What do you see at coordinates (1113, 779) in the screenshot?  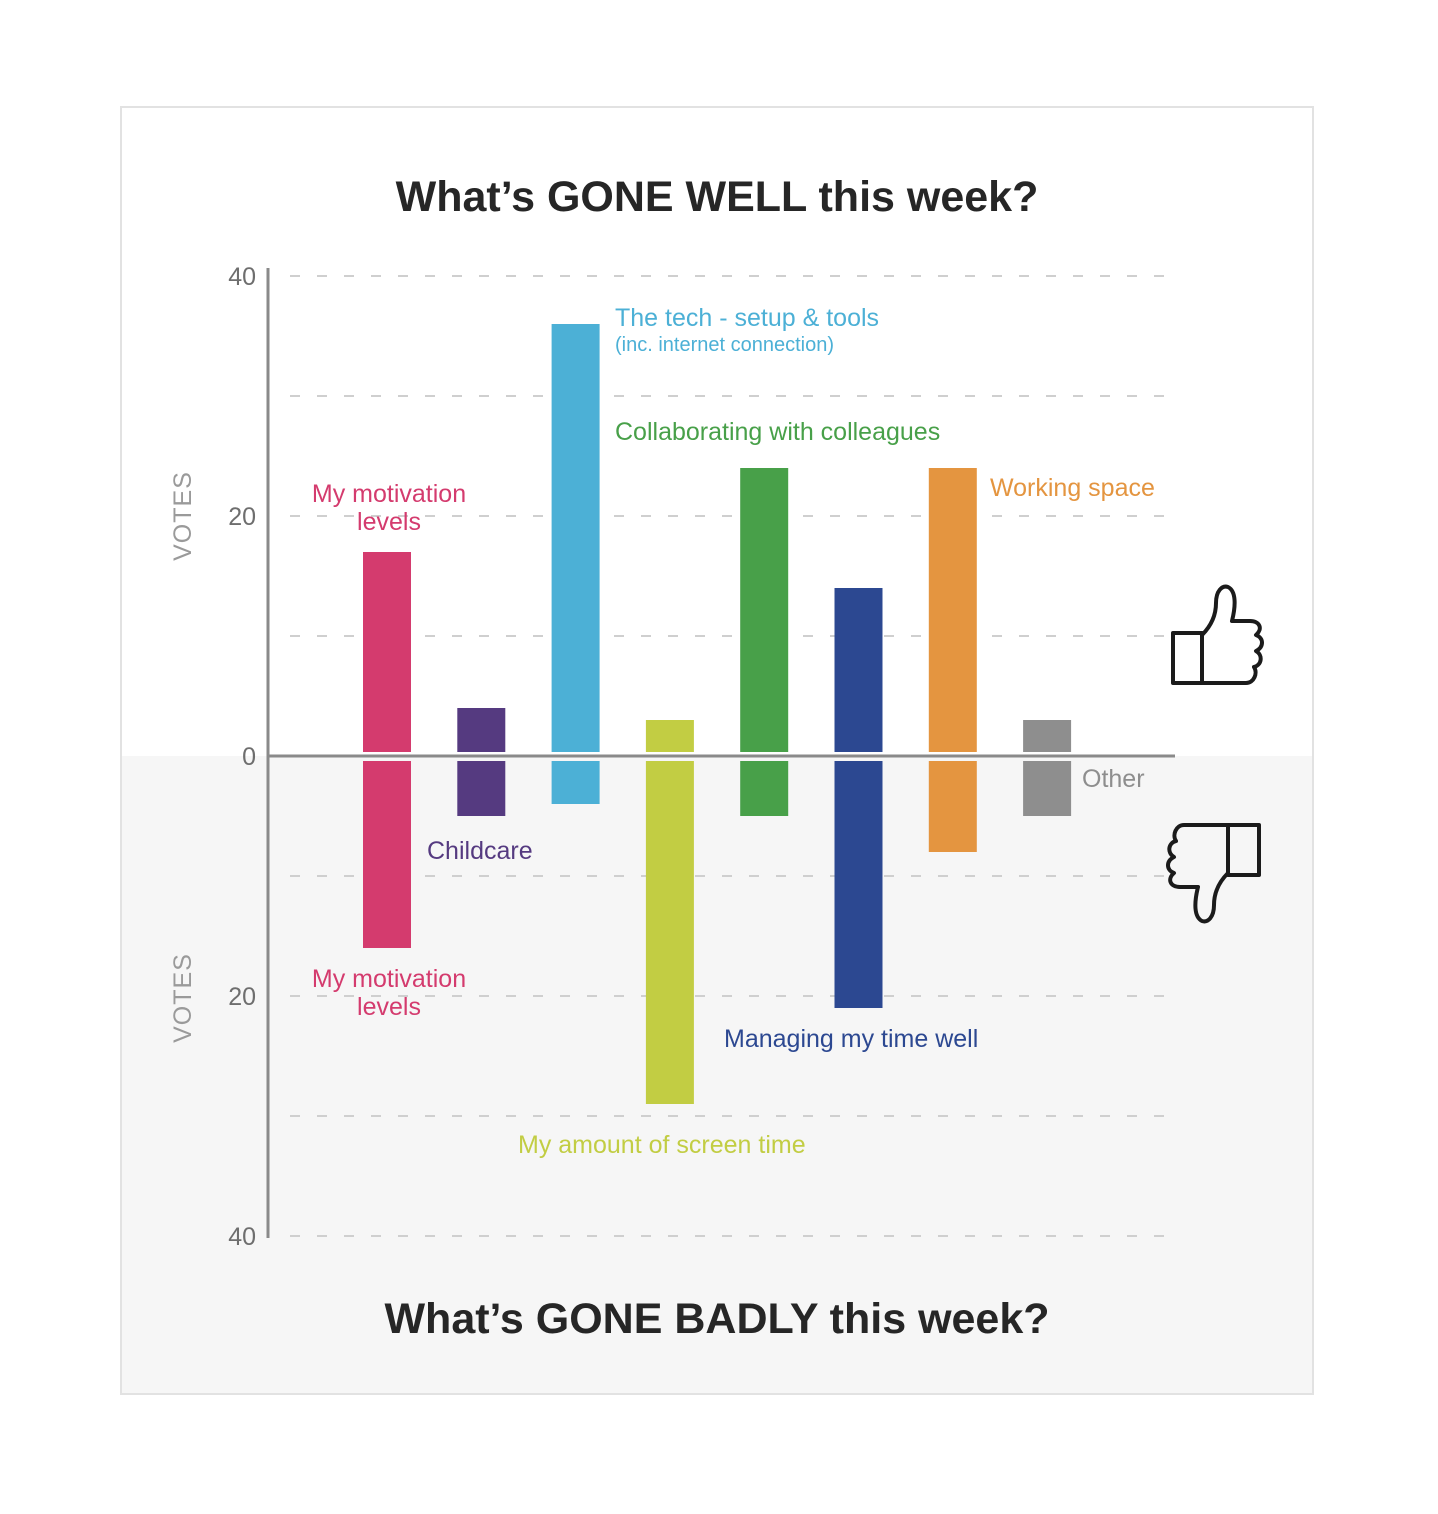 I see `bar-label: Other` at bounding box center [1113, 779].